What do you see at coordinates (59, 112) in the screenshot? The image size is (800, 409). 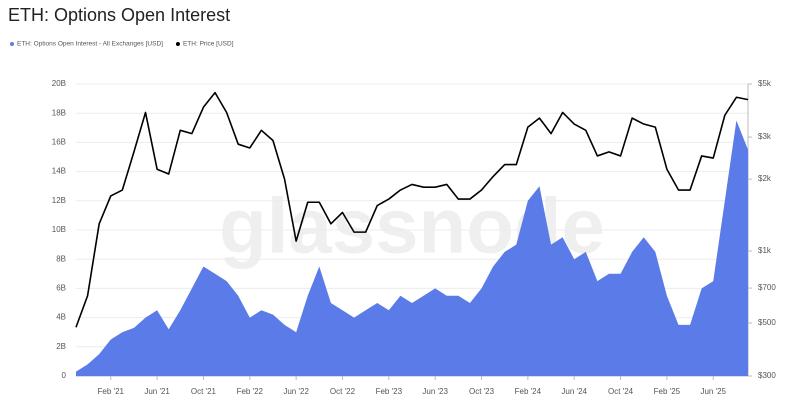 I see `y-tick-label: 18B` at bounding box center [59, 112].